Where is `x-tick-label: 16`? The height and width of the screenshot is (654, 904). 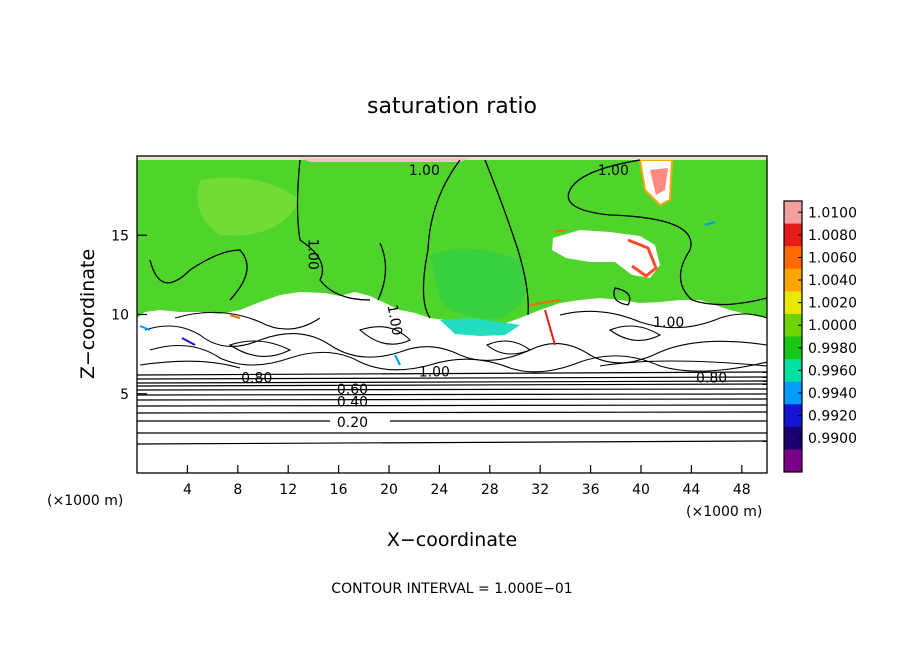
x-tick-label: 16 is located at coordinates (339, 490).